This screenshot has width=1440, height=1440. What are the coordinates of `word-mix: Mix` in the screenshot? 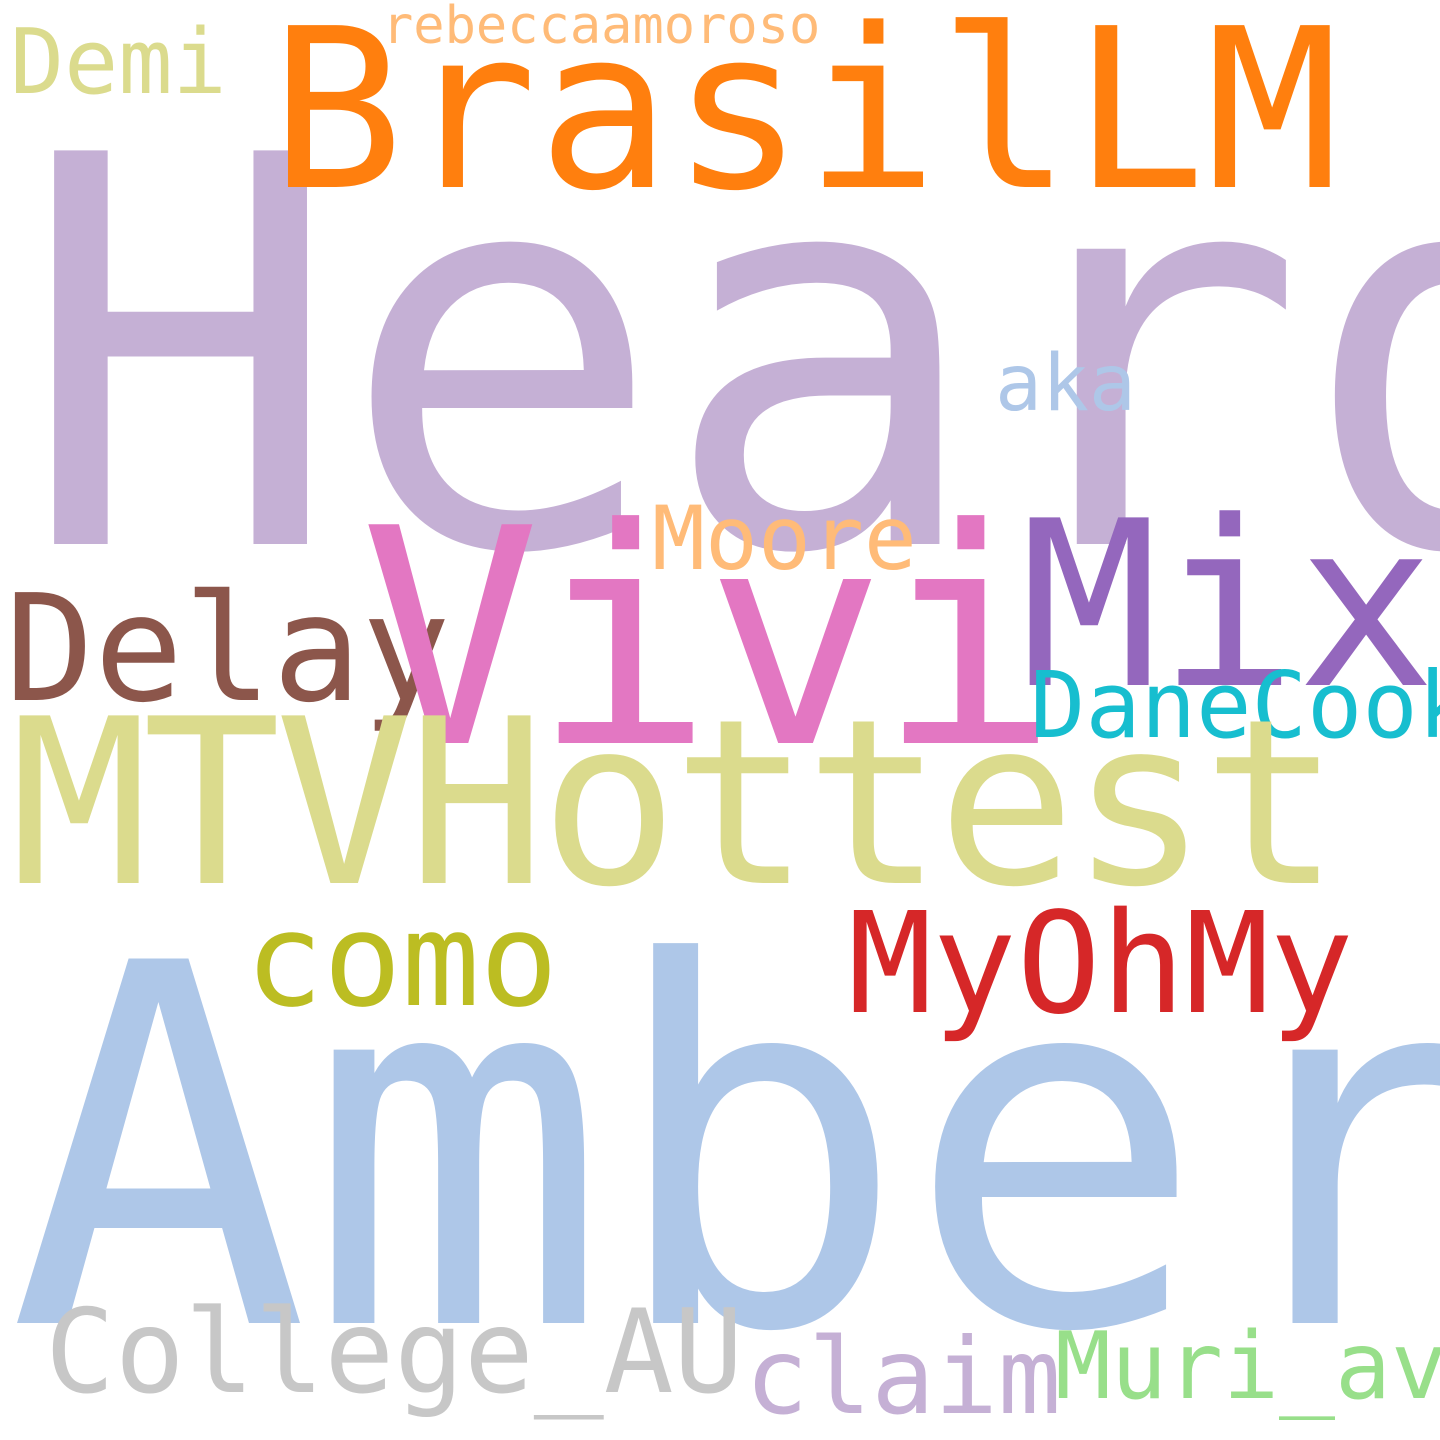 It's located at (1228, 606).